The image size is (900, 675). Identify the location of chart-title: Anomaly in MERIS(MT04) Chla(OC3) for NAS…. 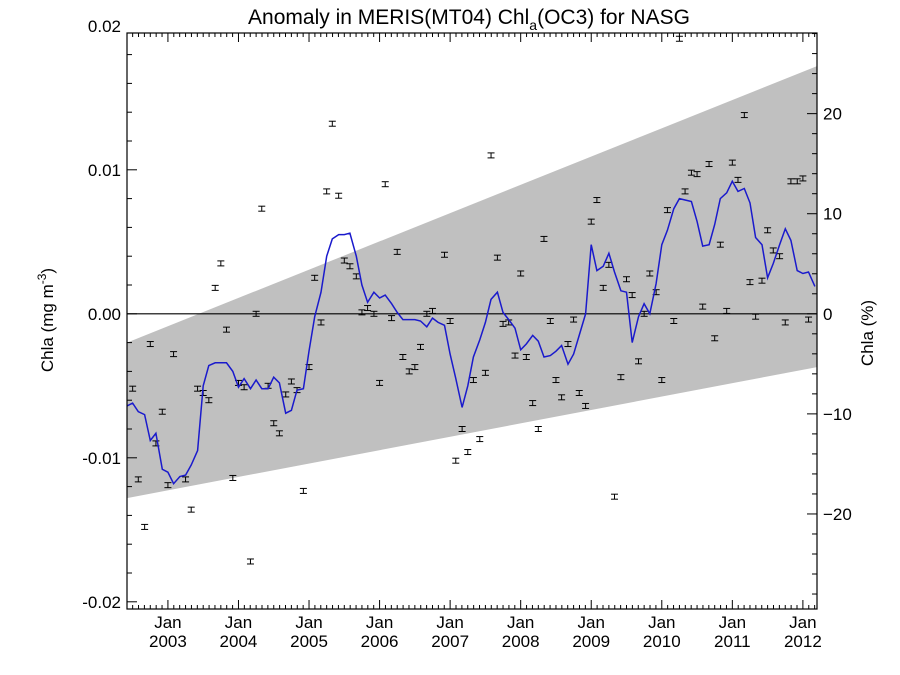
(469, 19).